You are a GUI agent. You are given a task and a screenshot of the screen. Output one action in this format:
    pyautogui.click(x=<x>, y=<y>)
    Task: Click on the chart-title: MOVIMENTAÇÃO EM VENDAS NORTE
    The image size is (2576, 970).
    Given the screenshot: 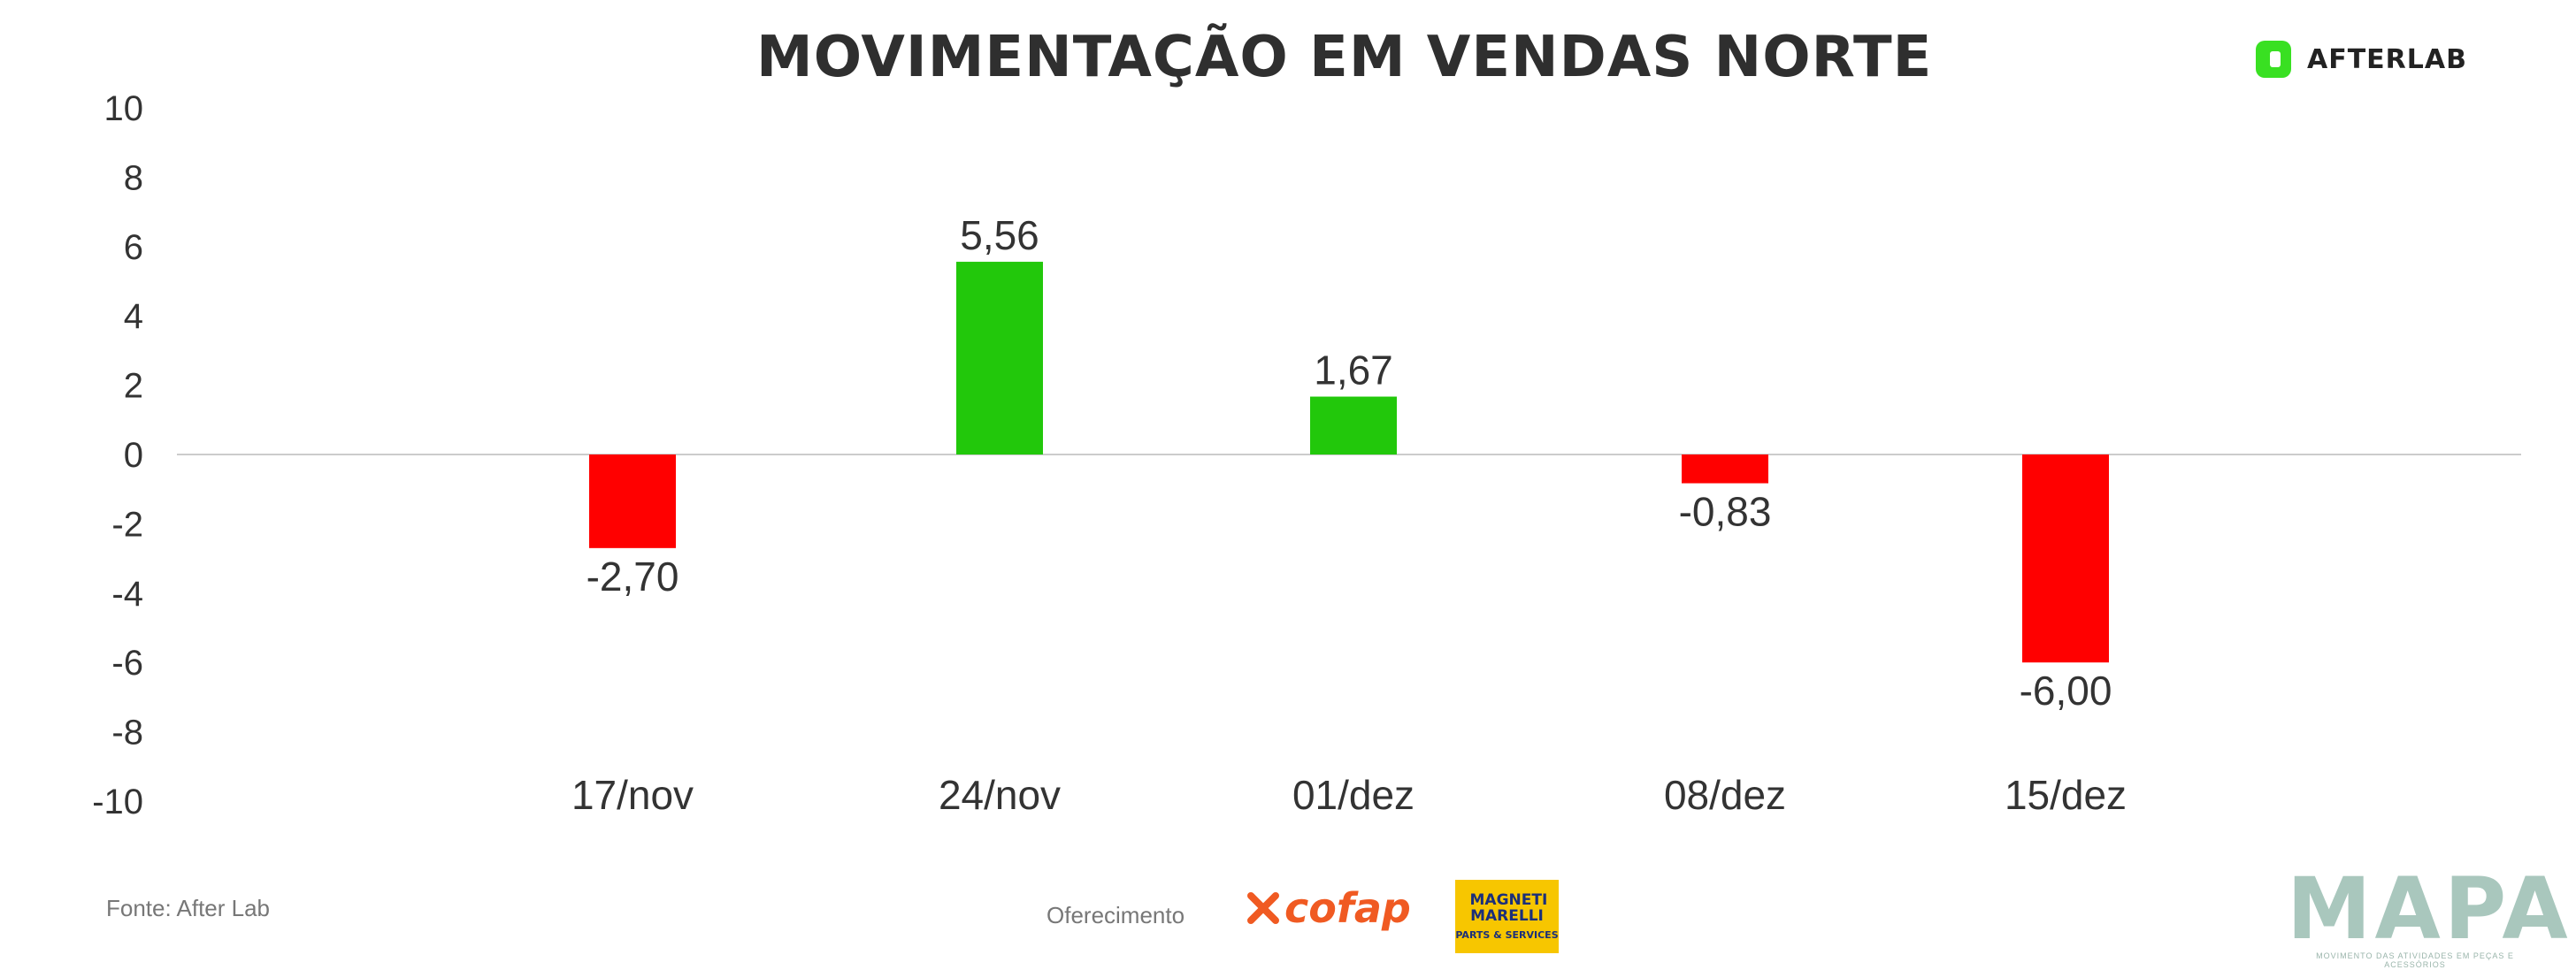 What is the action you would take?
    pyautogui.click(x=1344, y=57)
    